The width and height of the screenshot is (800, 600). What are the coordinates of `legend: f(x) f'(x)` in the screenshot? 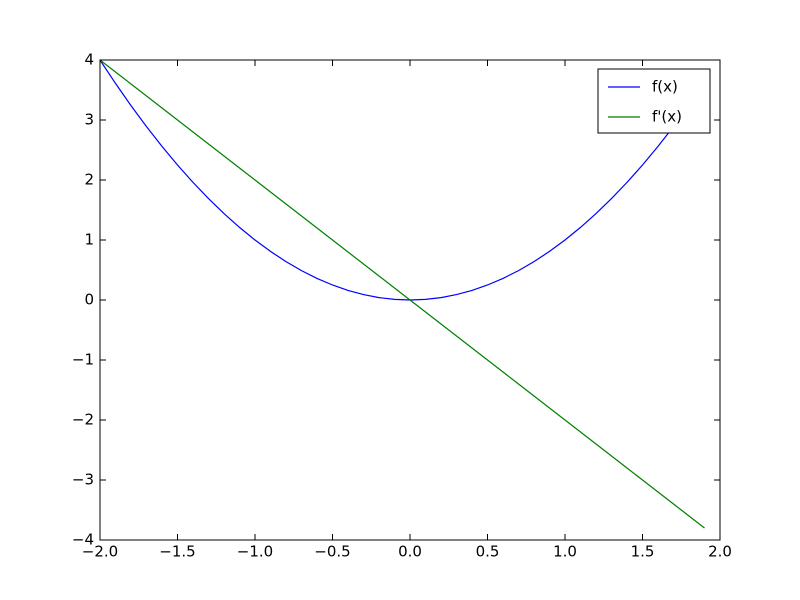 It's located at (654, 101).